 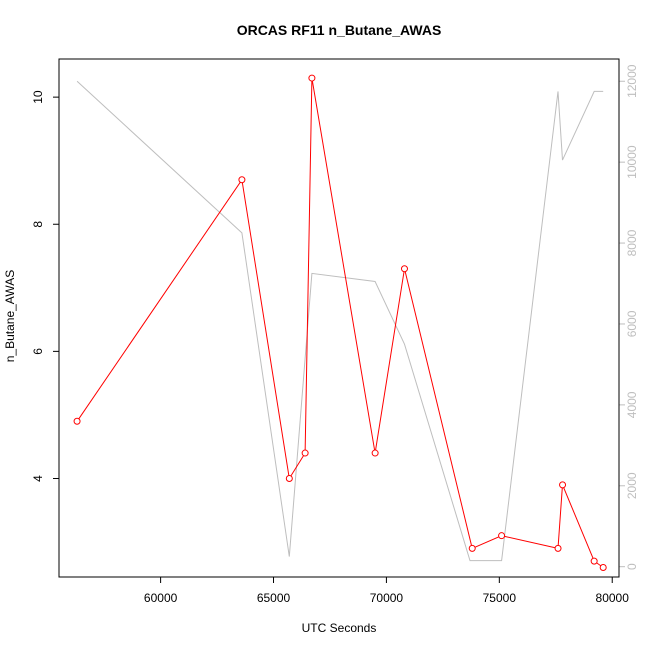 What do you see at coordinates (500, 598) in the screenshot?
I see `x-tick-label-3: 75000` at bounding box center [500, 598].